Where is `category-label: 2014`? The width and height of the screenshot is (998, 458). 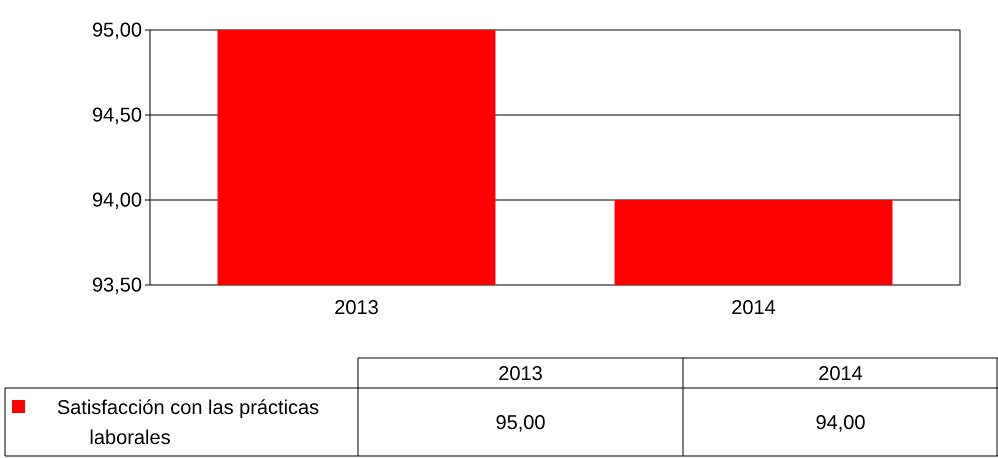 category-label: 2014 is located at coordinates (840, 374).